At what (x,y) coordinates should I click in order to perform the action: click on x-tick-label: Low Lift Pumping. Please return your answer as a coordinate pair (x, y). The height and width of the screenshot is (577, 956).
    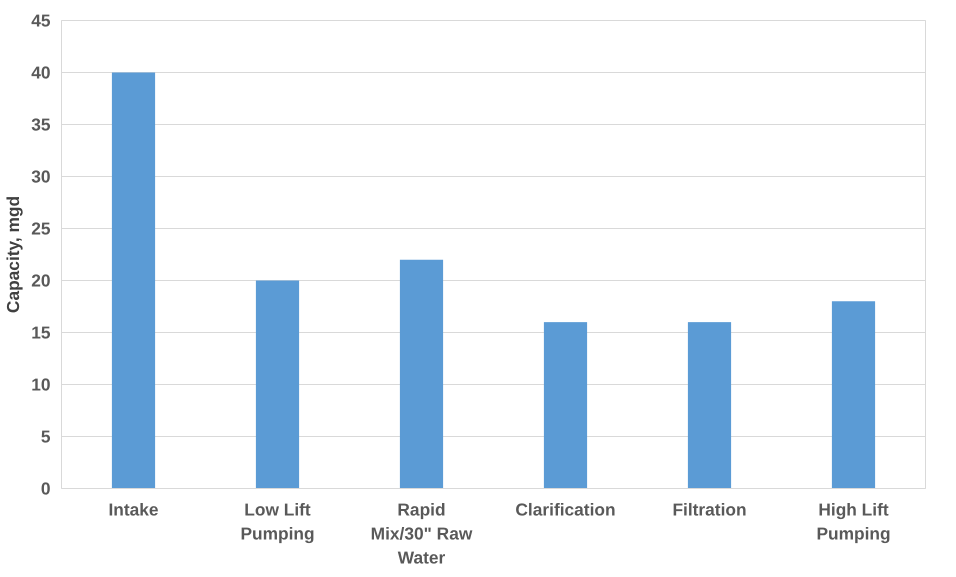
    Looking at the image, I should click on (277, 522).